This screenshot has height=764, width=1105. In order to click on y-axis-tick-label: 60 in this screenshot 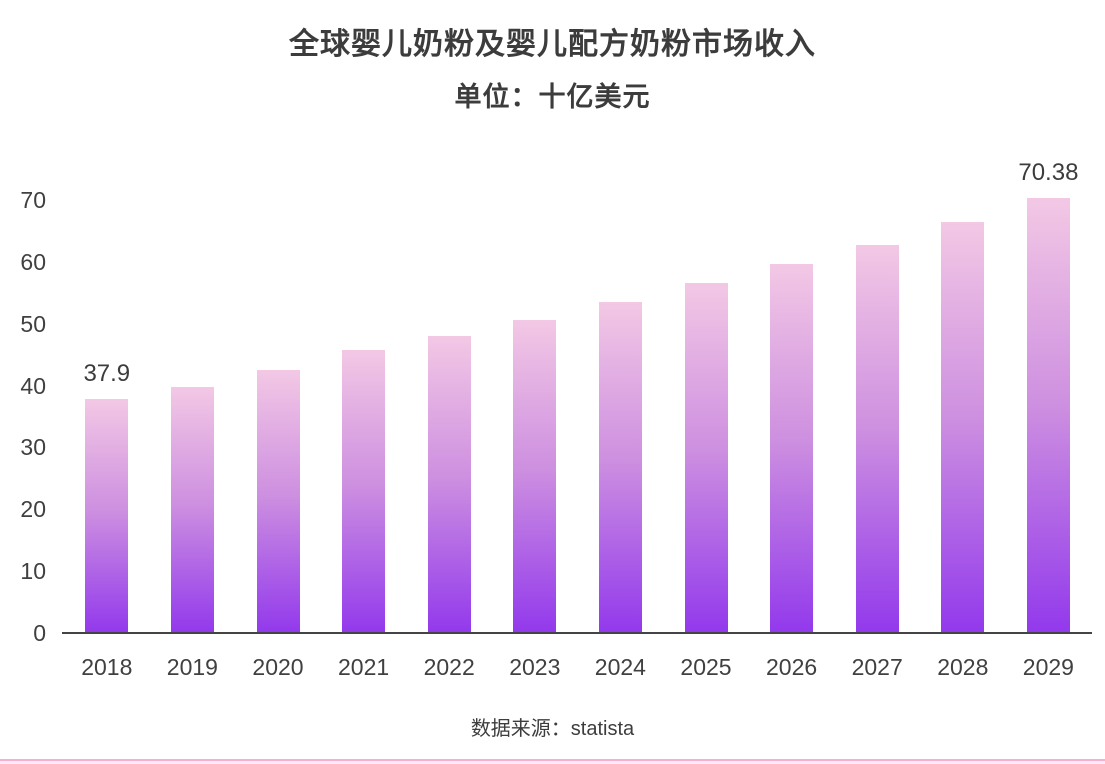, I will do `click(33, 261)`.